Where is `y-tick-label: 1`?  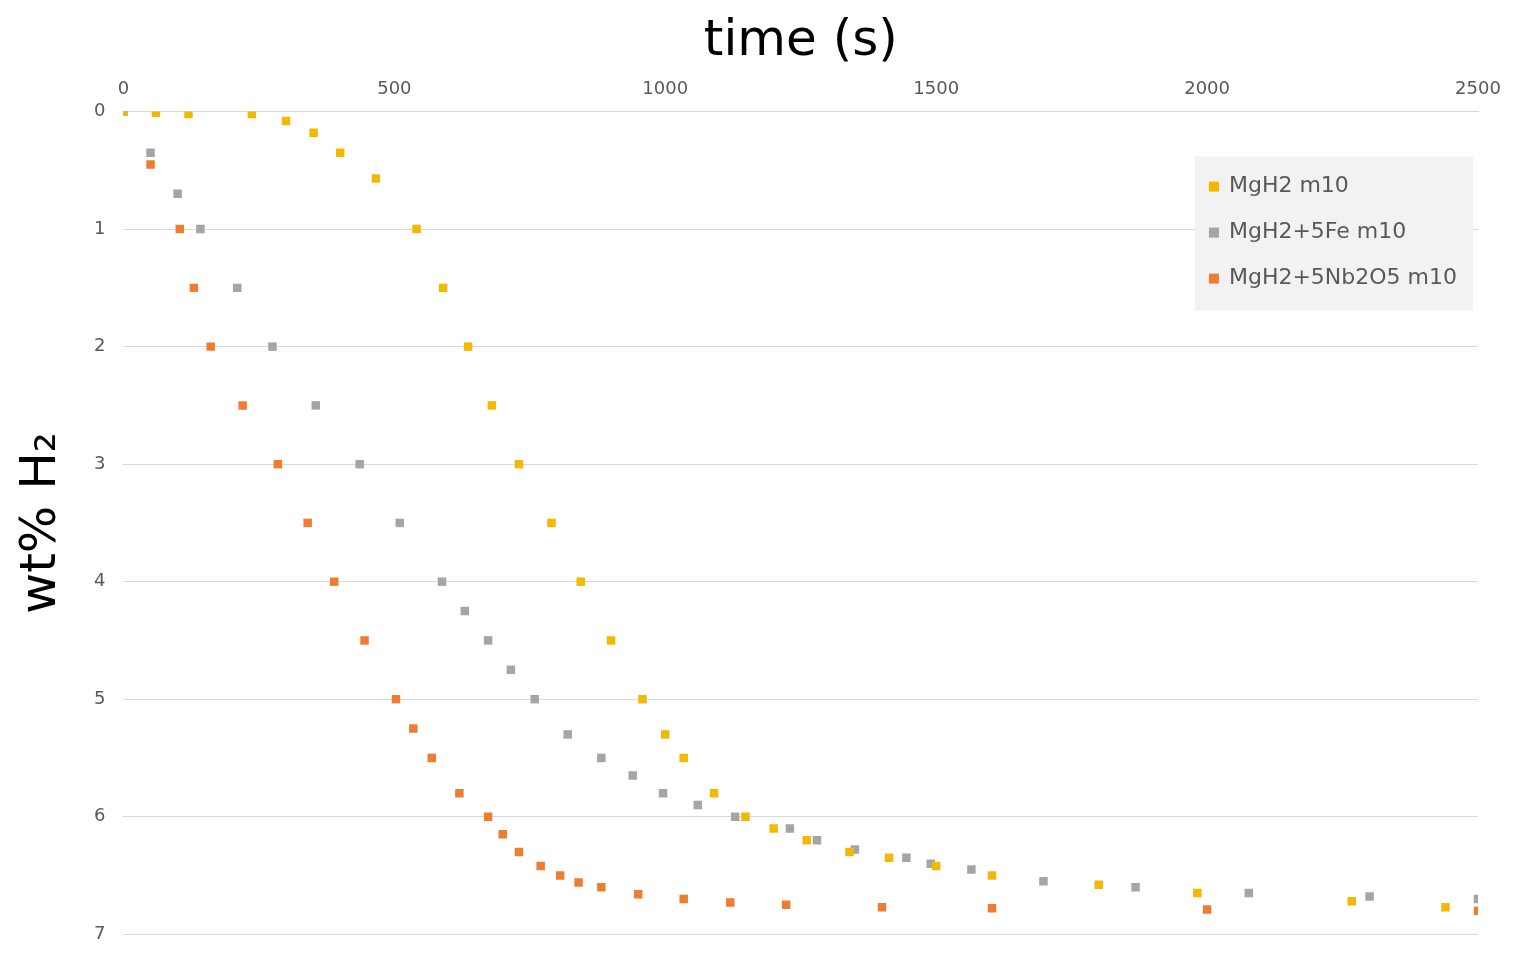 y-tick-label: 1 is located at coordinates (100, 227).